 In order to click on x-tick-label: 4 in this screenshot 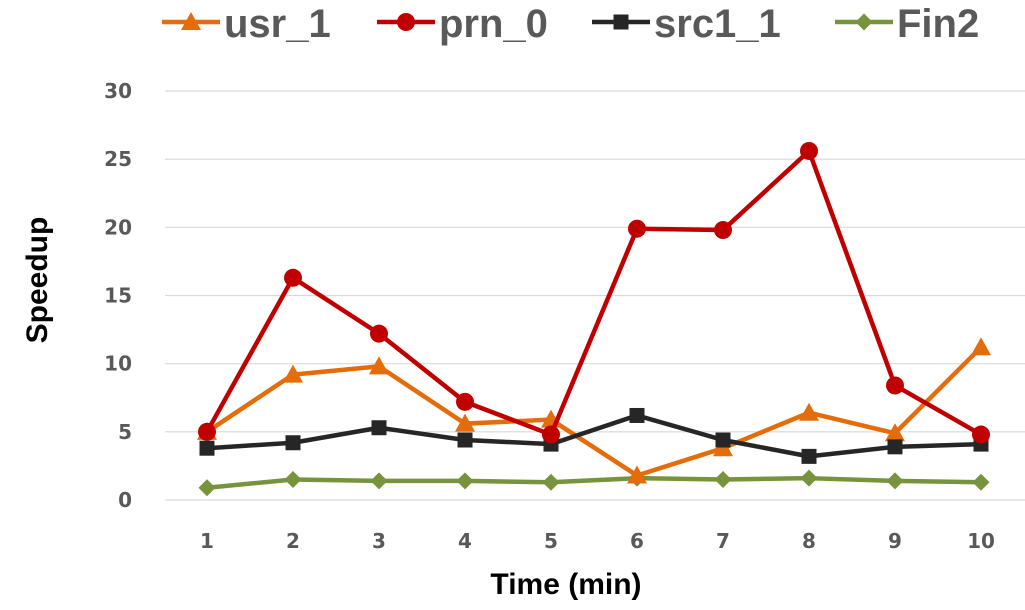, I will do `click(465, 541)`.